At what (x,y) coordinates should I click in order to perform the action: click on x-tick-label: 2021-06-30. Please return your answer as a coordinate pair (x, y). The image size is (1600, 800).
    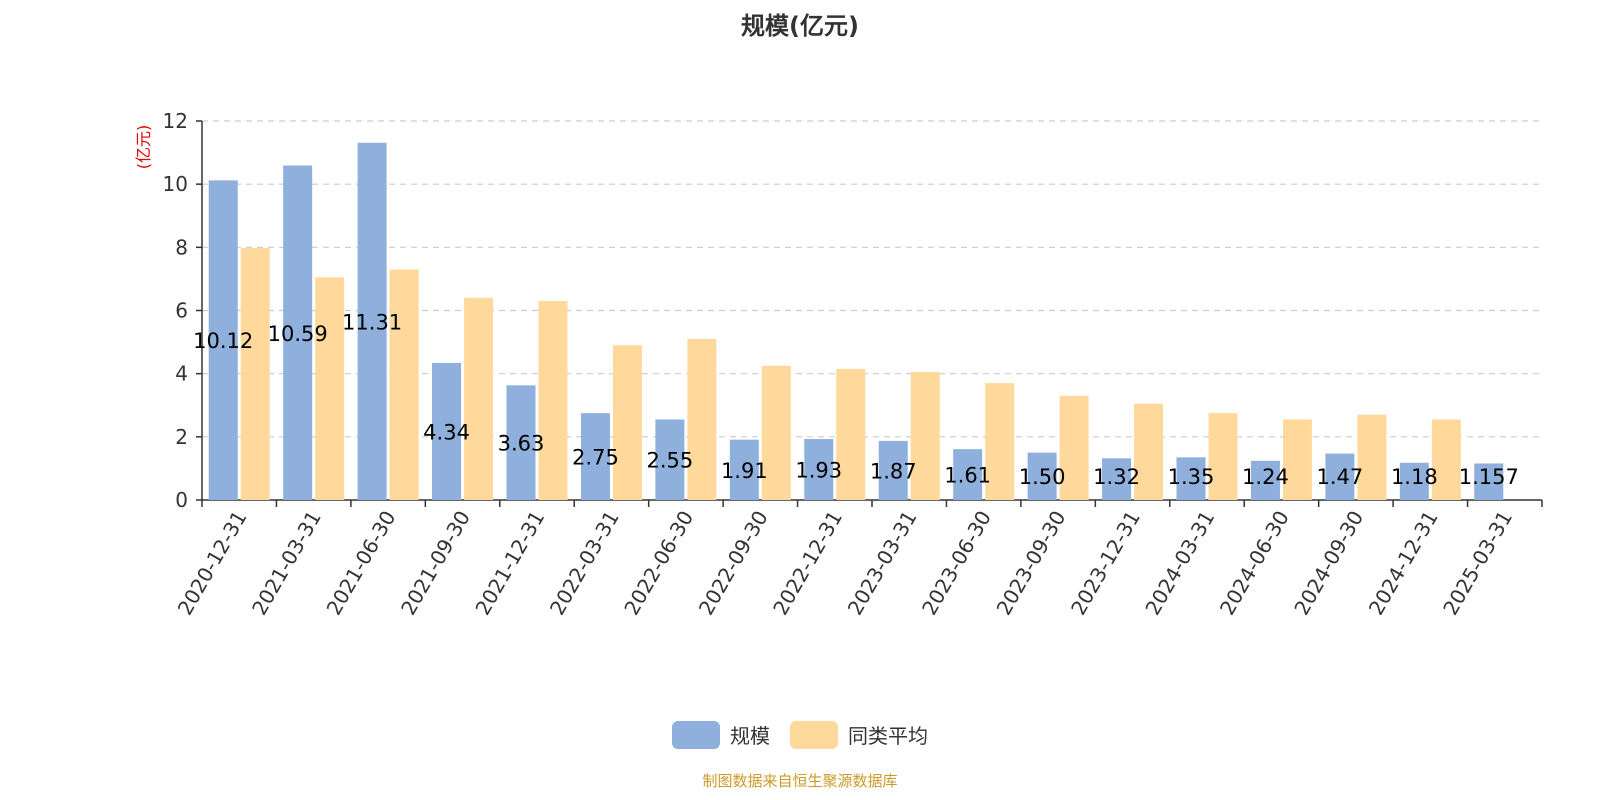
    Looking at the image, I should click on (361, 563).